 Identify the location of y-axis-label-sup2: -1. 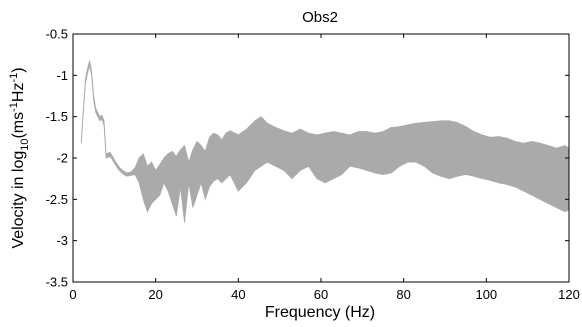
(14, 78).